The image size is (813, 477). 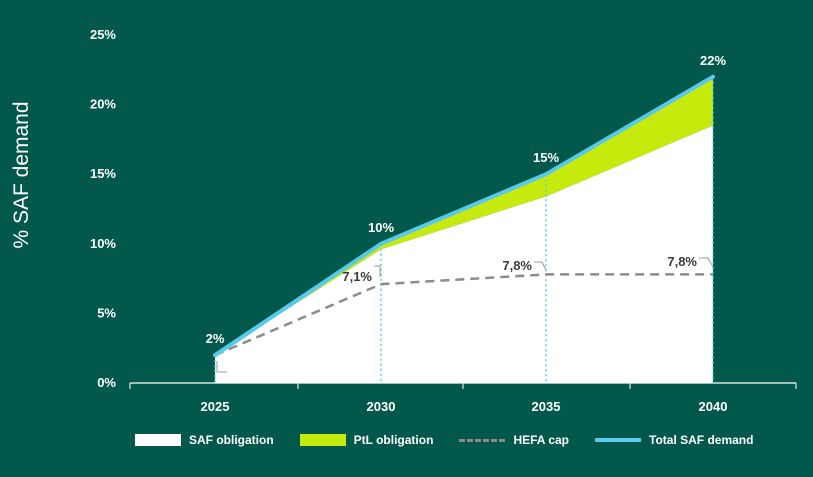 I want to click on legend-label-hefa-cap: HEFA cap, so click(x=541, y=440).